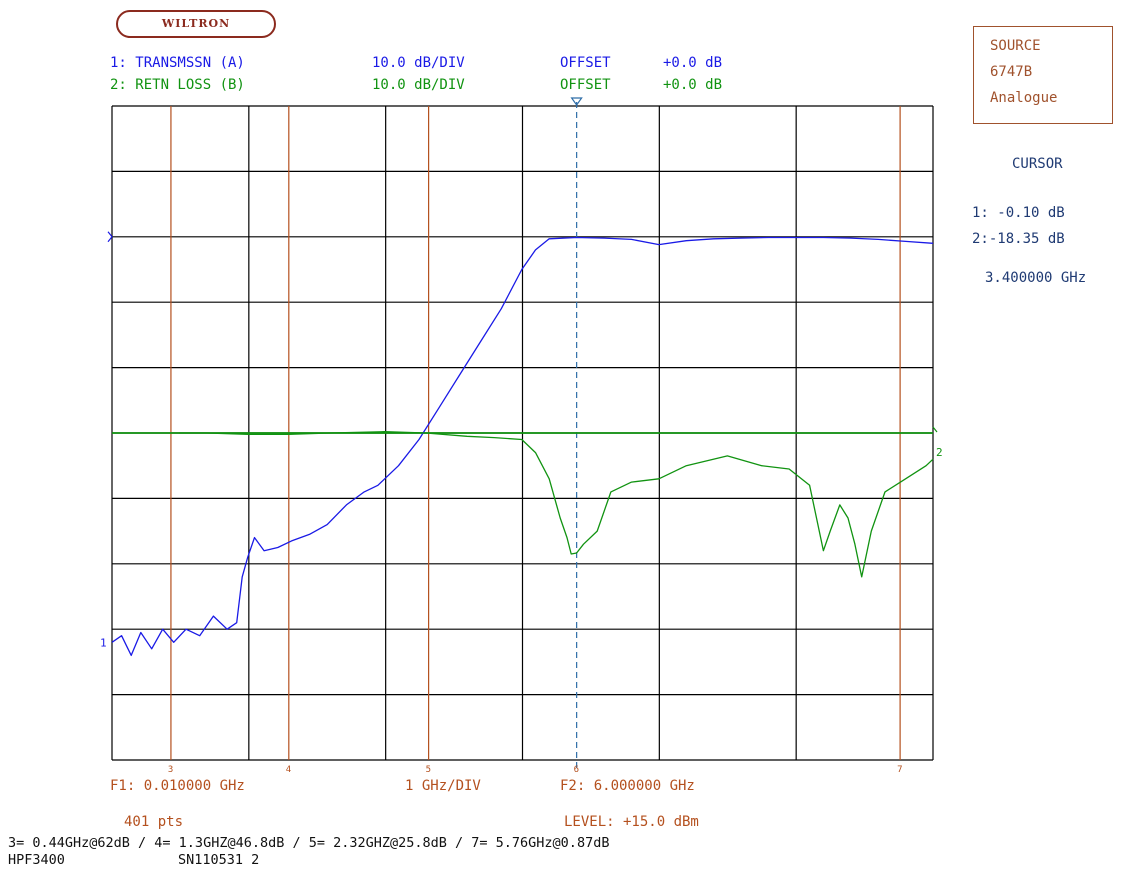  Describe the element at coordinates (288, 770) in the screenshot. I see `marker-label-4: 4` at that location.